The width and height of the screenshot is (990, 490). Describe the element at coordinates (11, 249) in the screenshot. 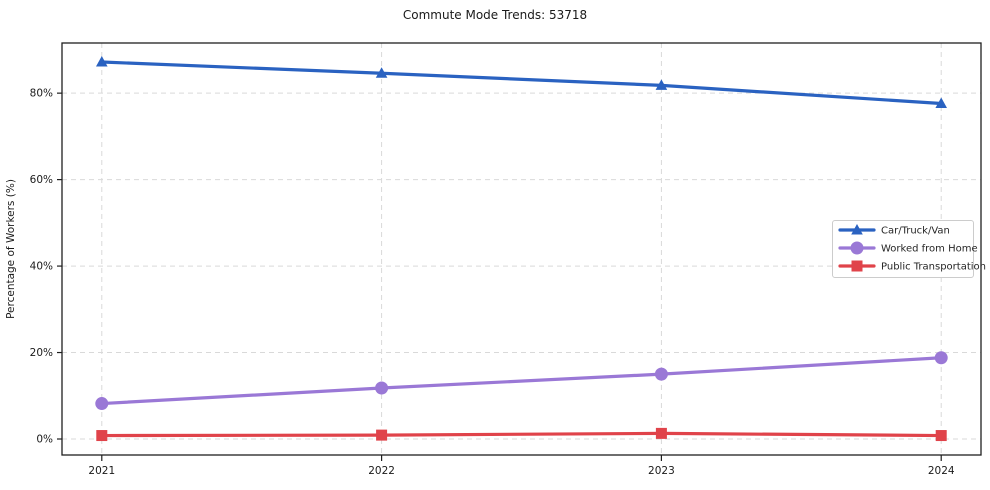

I see `y-axis-label: Percentage of Workers (%)` at that location.